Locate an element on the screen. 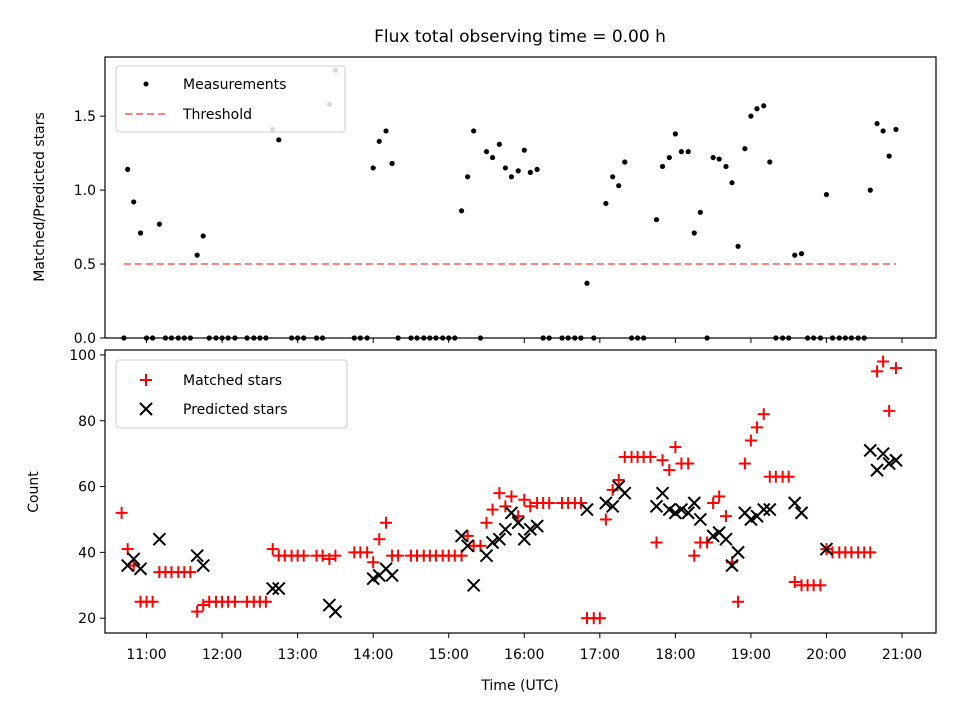 This screenshot has height=720, width=960. x-tick-label: 15:00 is located at coordinates (449, 655).